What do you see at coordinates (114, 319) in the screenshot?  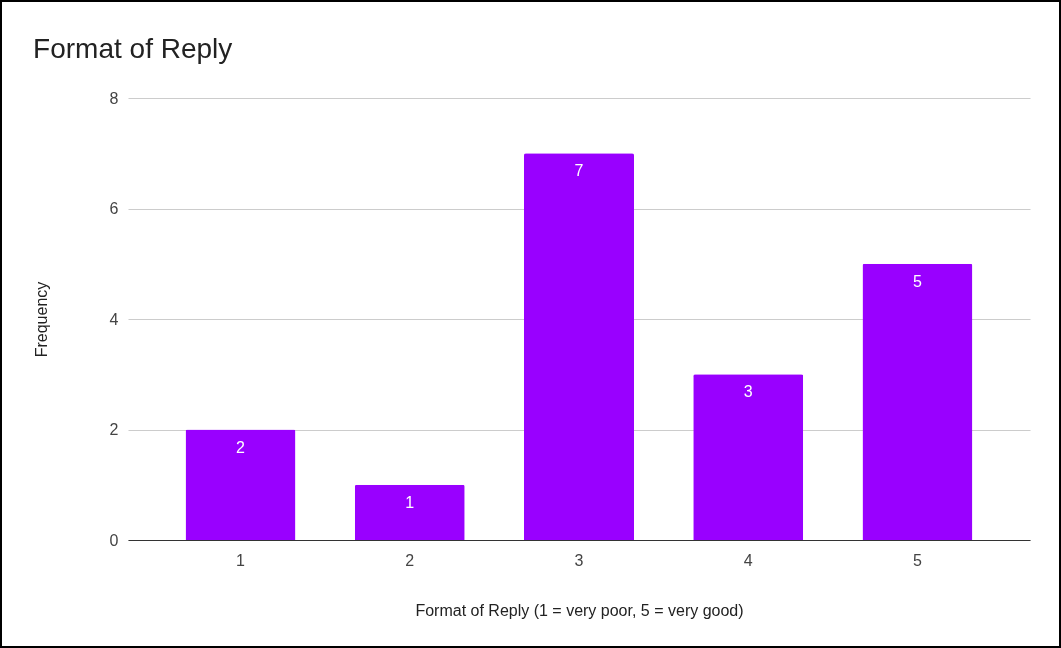 I see `y-tick-label: 4` at bounding box center [114, 319].